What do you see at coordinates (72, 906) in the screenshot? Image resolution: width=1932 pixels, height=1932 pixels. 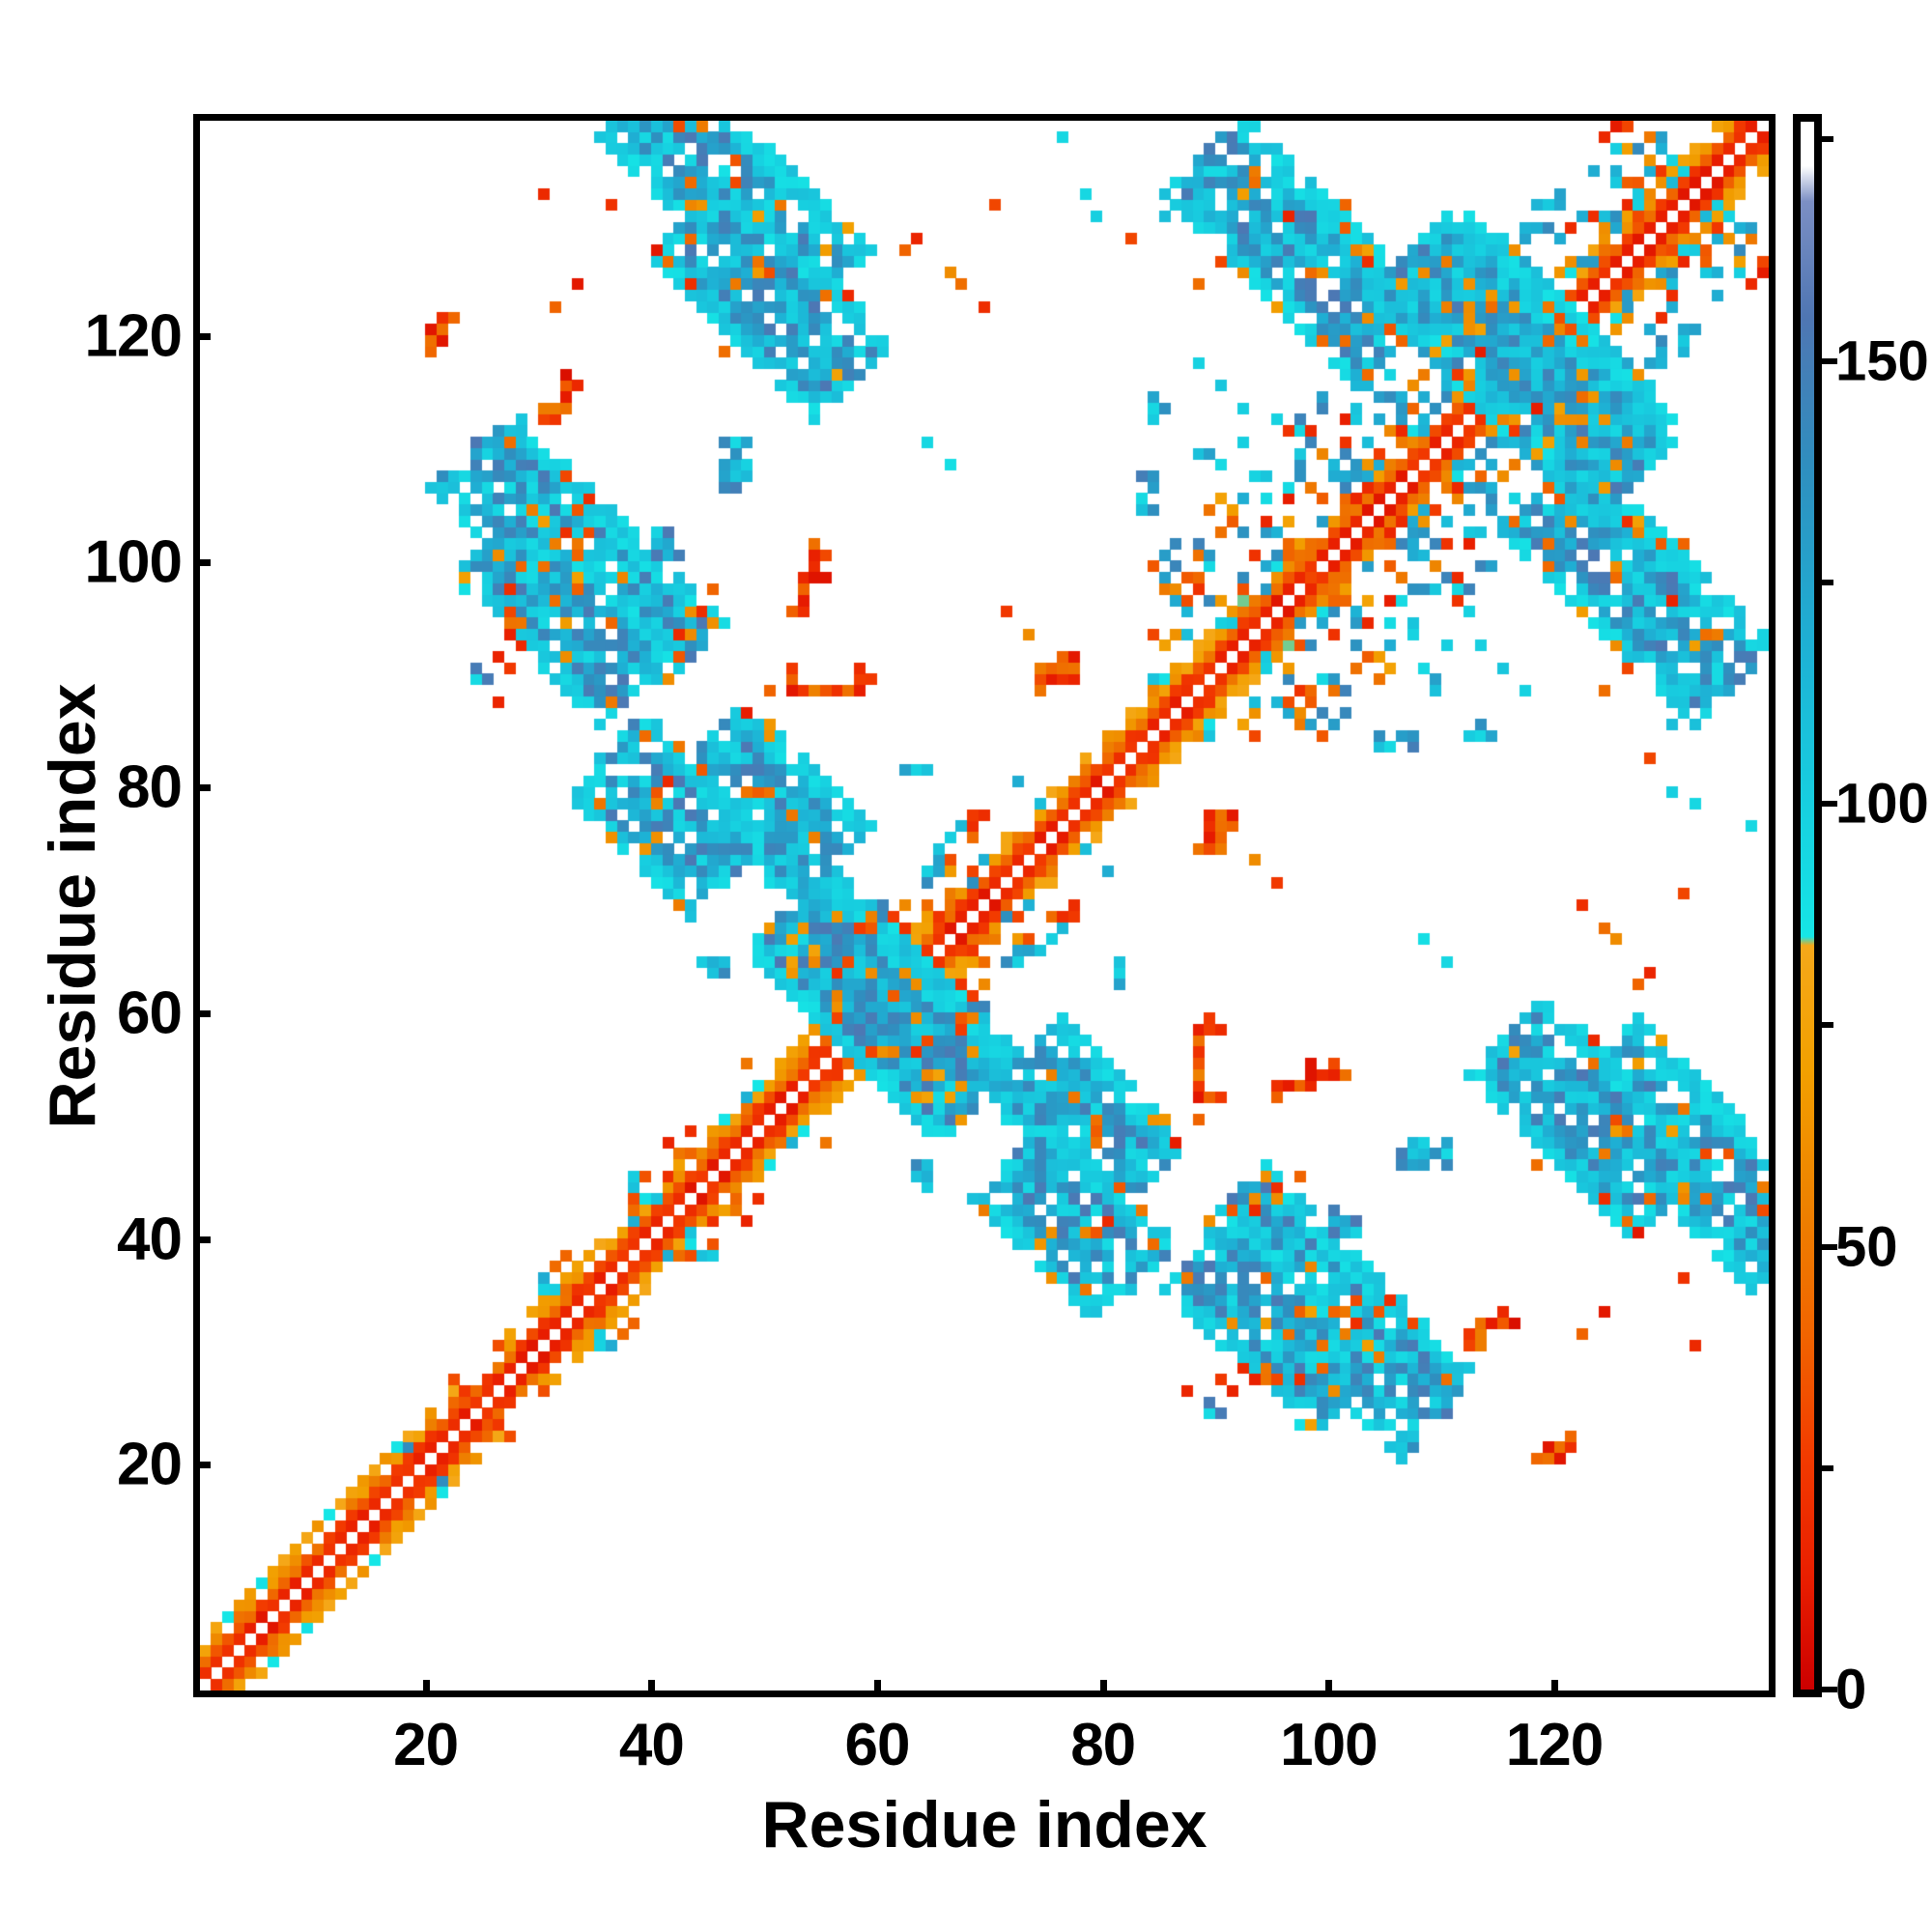 I see `y-axis-title: Residue index` at bounding box center [72, 906].